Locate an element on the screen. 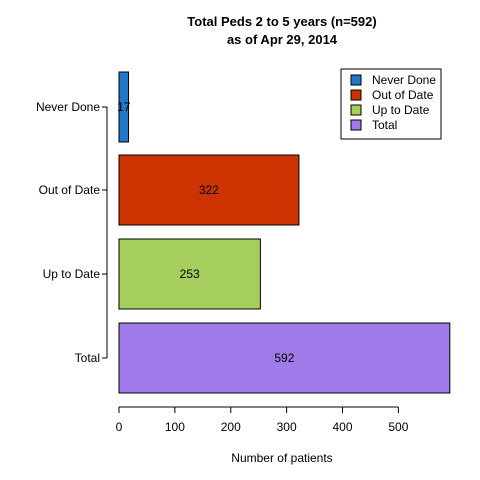 This screenshot has width=480, height=480. x-tick-label: 200 is located at coordinates (231, 427).